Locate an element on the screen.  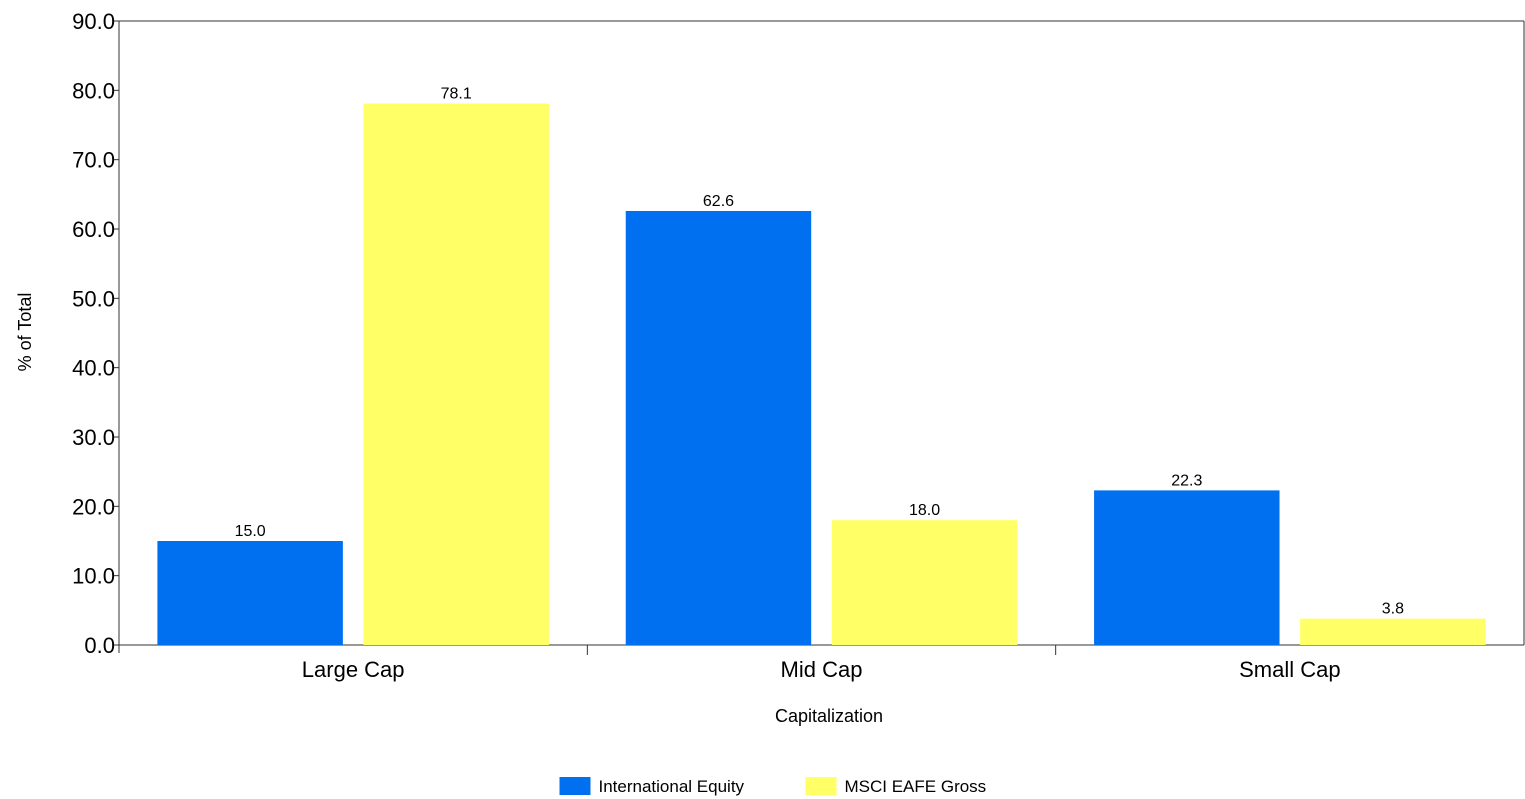
y-tick-label: 20.0 is located at coordinates (93, 506).